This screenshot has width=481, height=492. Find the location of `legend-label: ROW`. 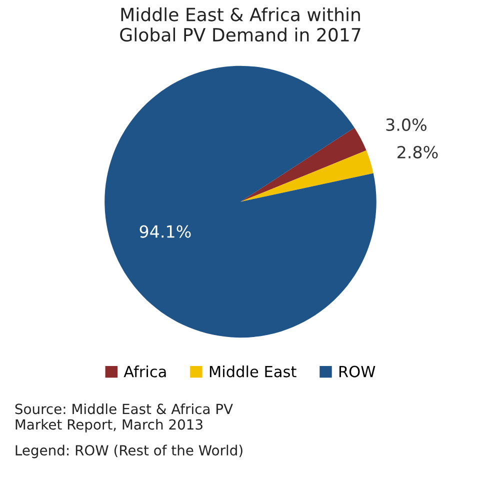

legend-label: ROW is located at coordinates (357, 372).